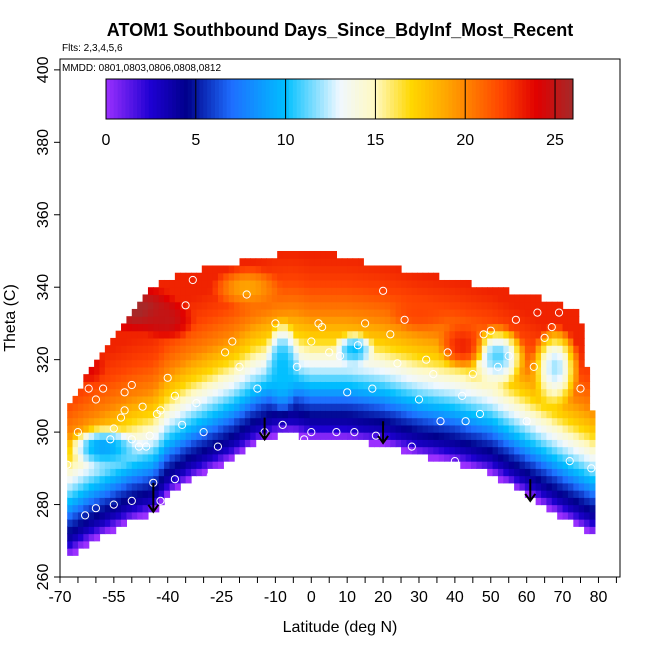  What do you see at coordinates (491, 597) in the screenshot?
I see `x-tick-label: 50` at bounding box center [491, 597].